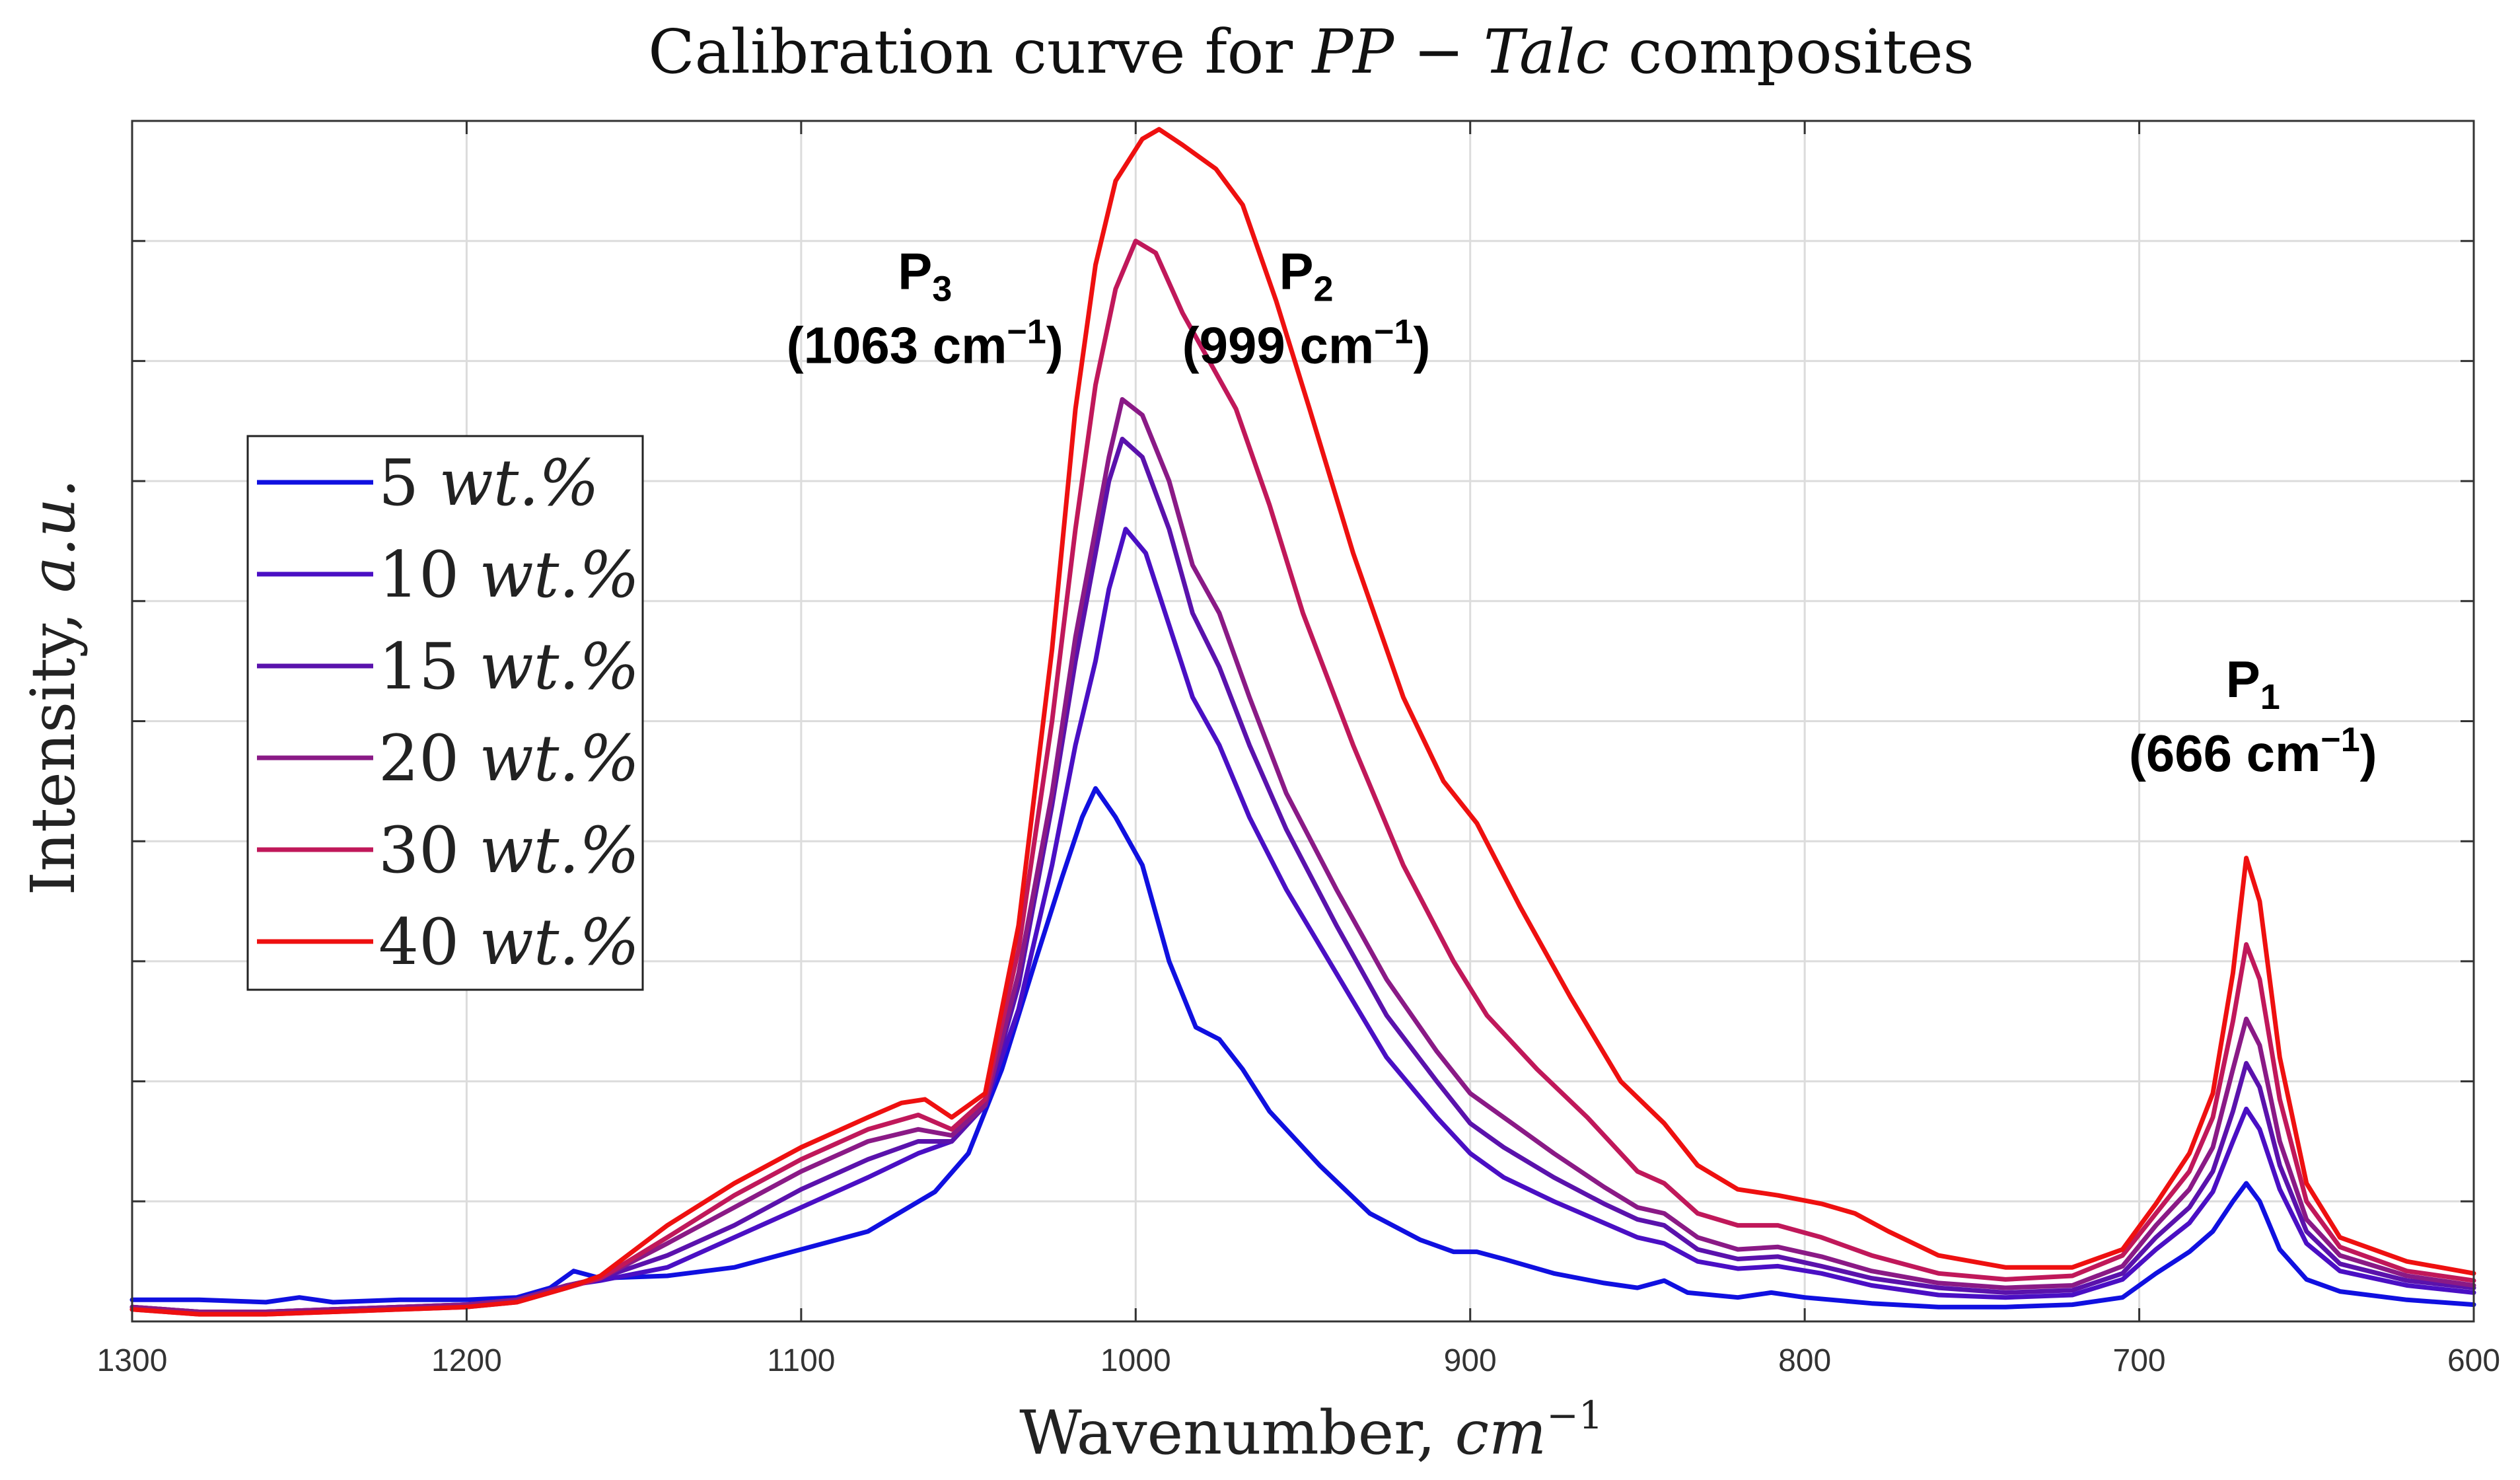  What do you see at coordinates (132, 1361) in the screenshot?
I see `x-tick-label: 1300` at bounding box center [132, 1361].